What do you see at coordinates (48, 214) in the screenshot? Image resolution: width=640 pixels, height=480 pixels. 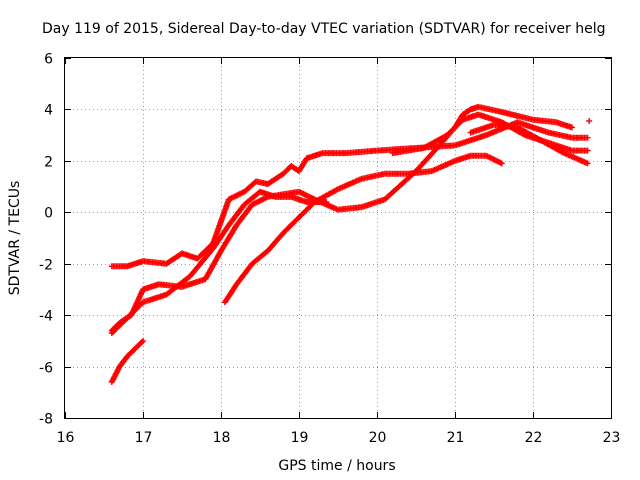 I see `y-tick-label: 0` at bounding box center [48, 214].